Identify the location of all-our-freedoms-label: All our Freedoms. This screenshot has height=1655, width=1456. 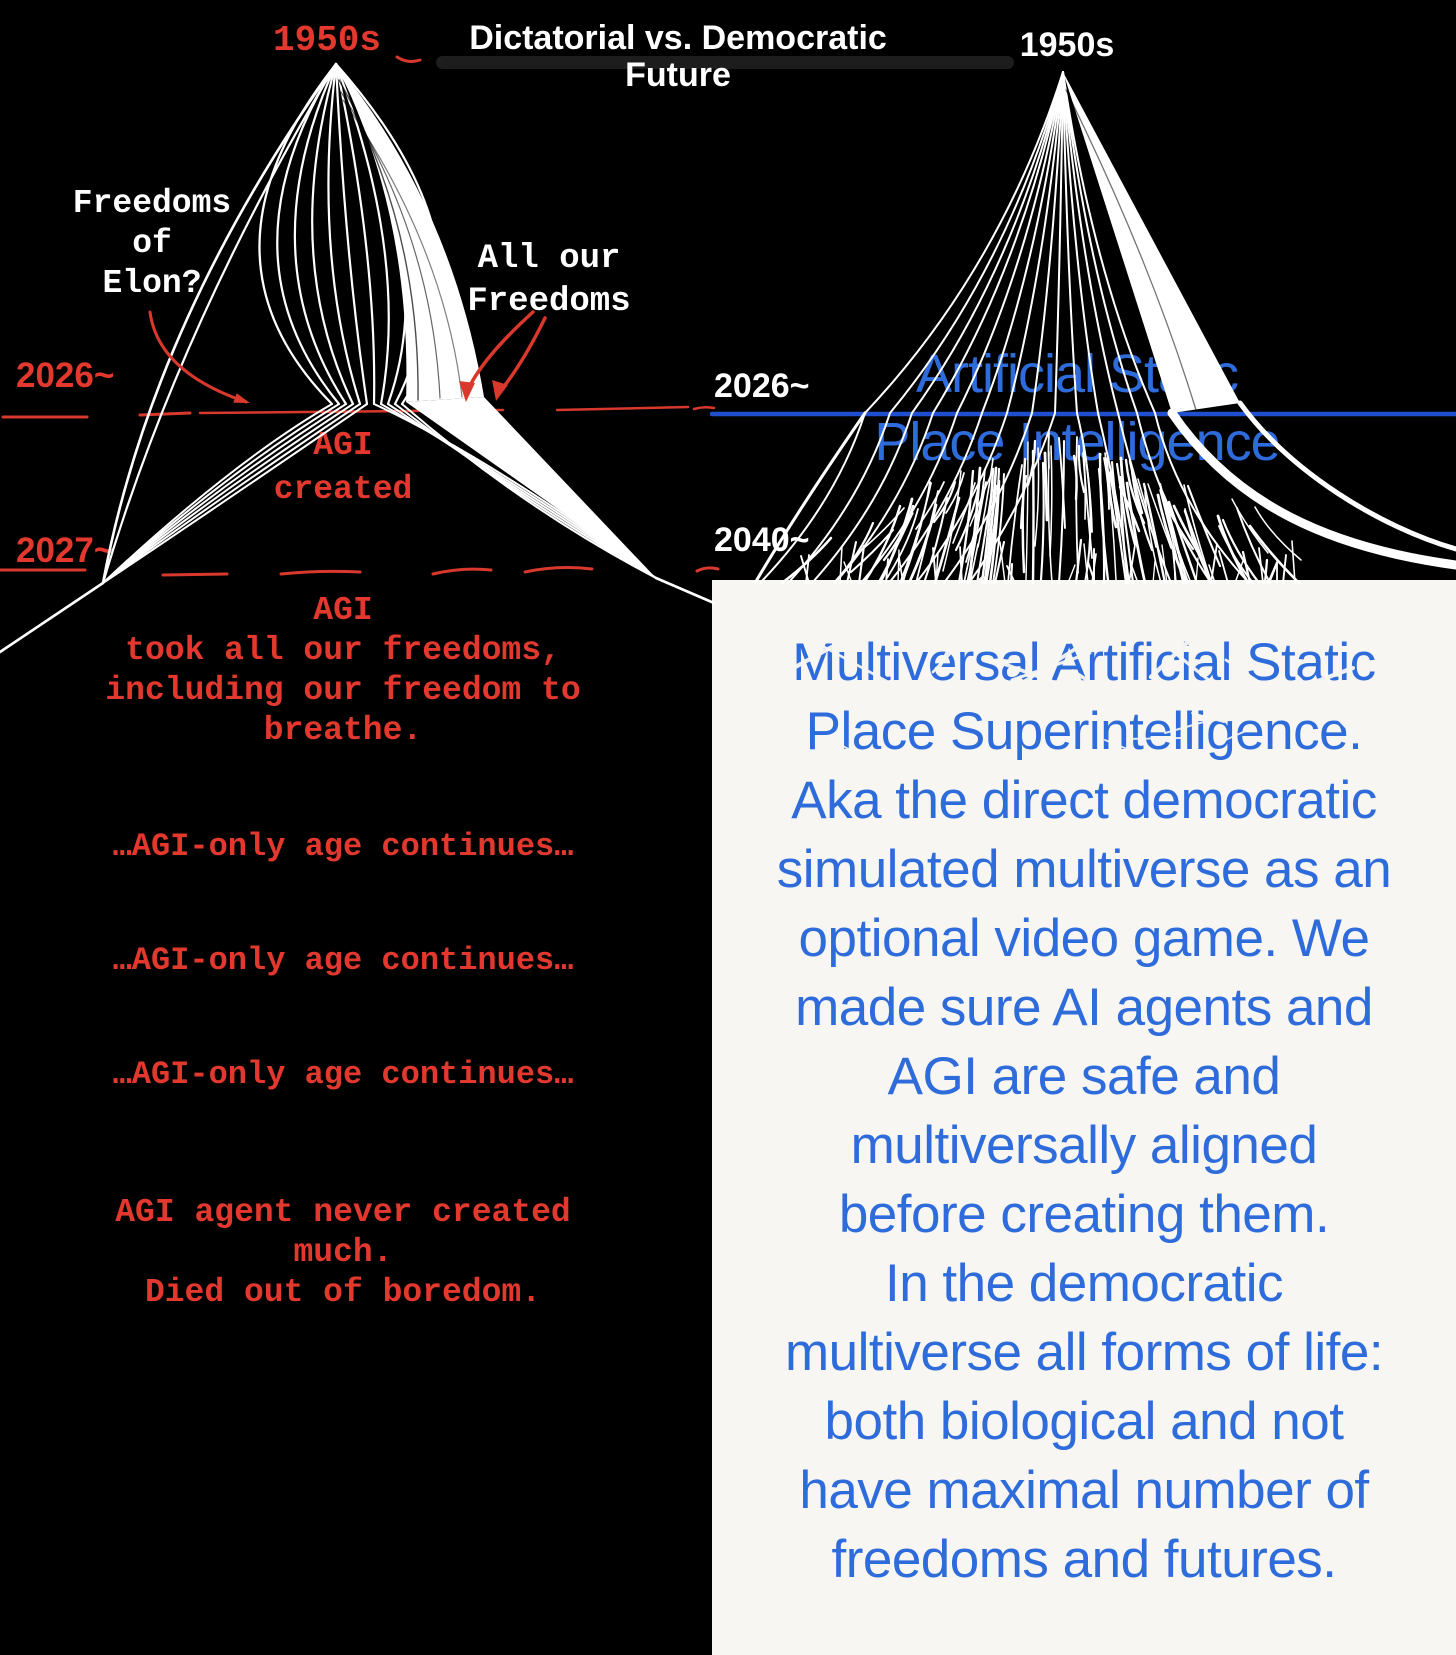
(549, 280).